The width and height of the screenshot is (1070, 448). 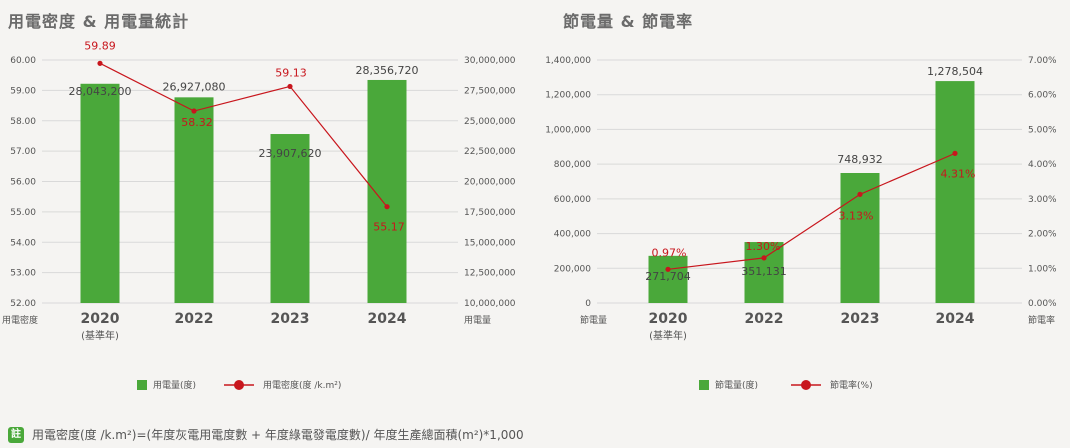 I want to click on right-bar-2020, so click(x=668, y=279).